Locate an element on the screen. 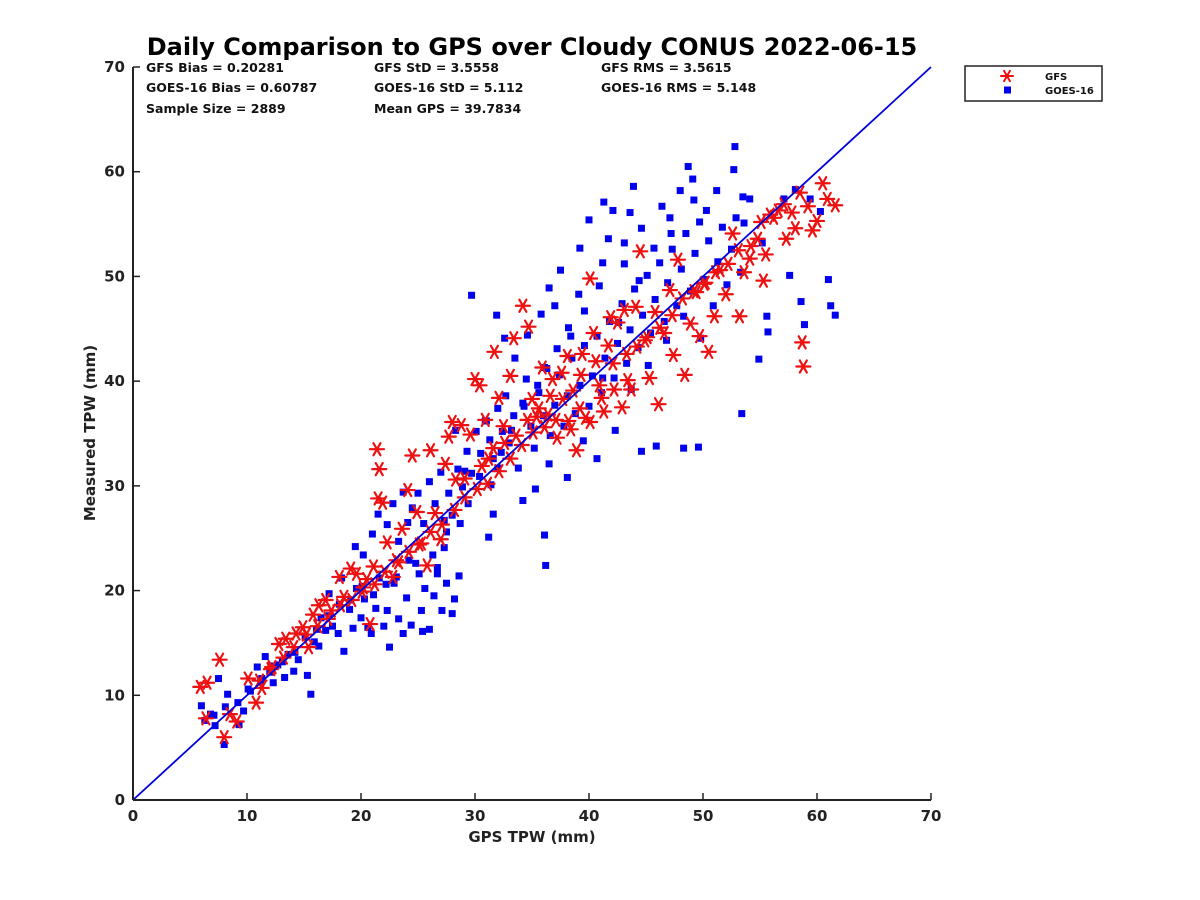 This screenshot has height=900, width=1200. stat-text: Sample Size = 2889 is located at coordinates (216, 108).